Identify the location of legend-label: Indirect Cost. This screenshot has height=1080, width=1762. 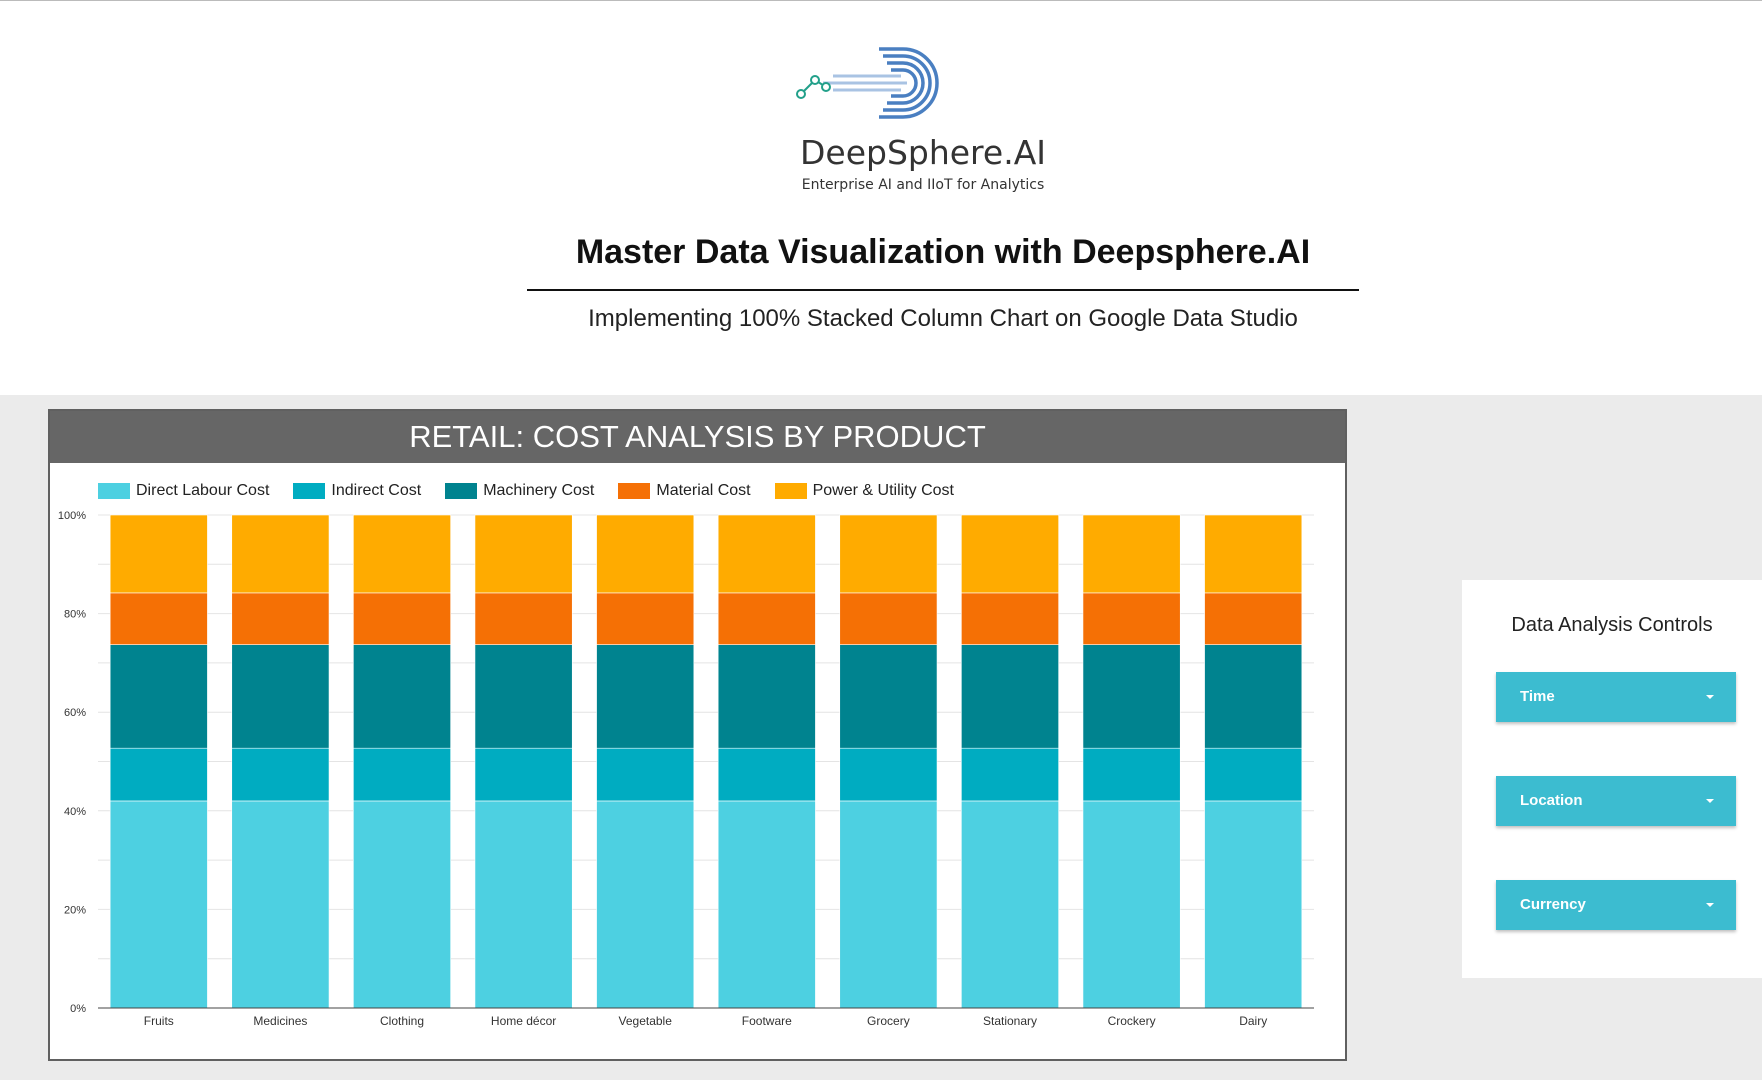
(376, 490).